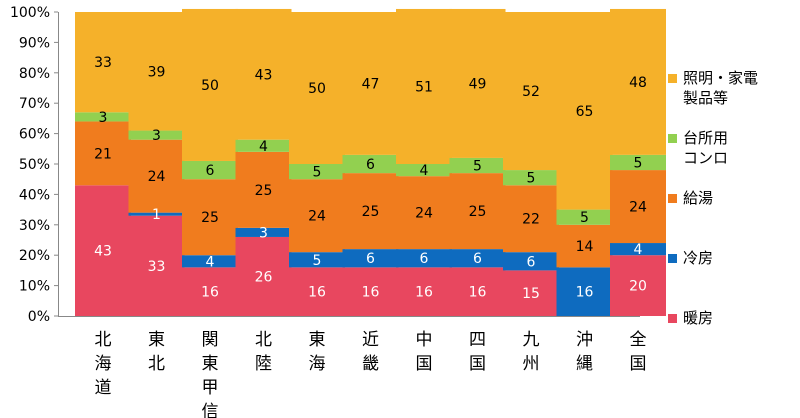  I want to click on legend-label: 冷房, so click(698, 258).